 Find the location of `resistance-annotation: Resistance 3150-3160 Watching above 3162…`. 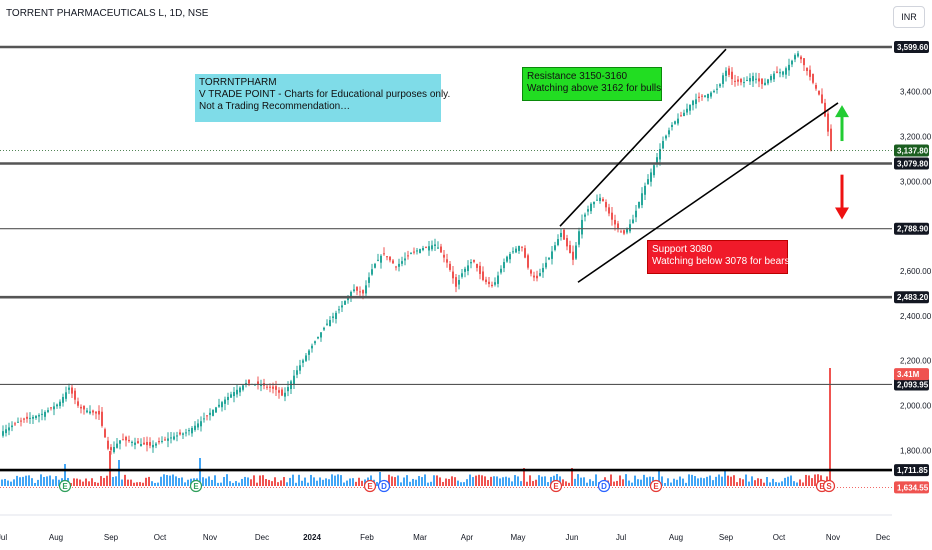

resistance-annotation: Resistance 3150-3160 Watching above 3162… is located at coordinates (592, 84).